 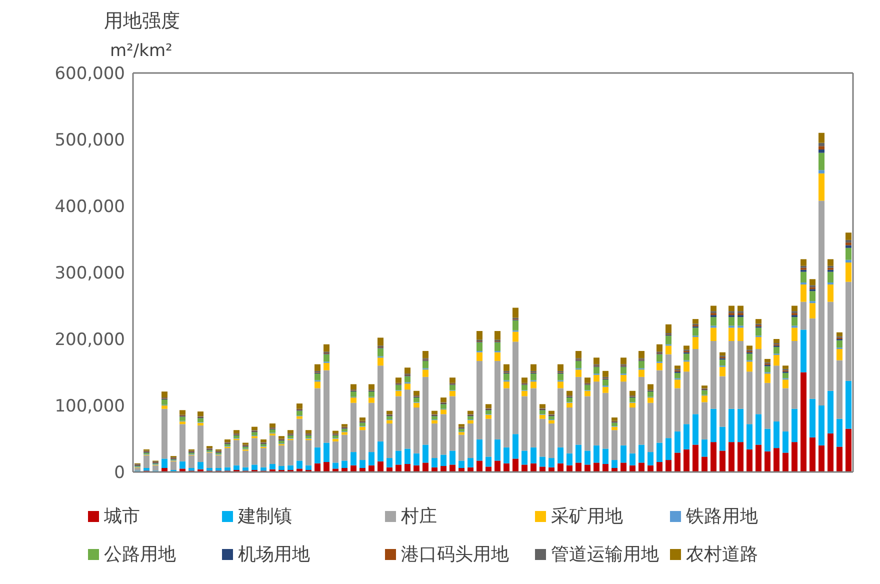 I want to click on y-tick-label: 100,000, so click(x=89, y=406).